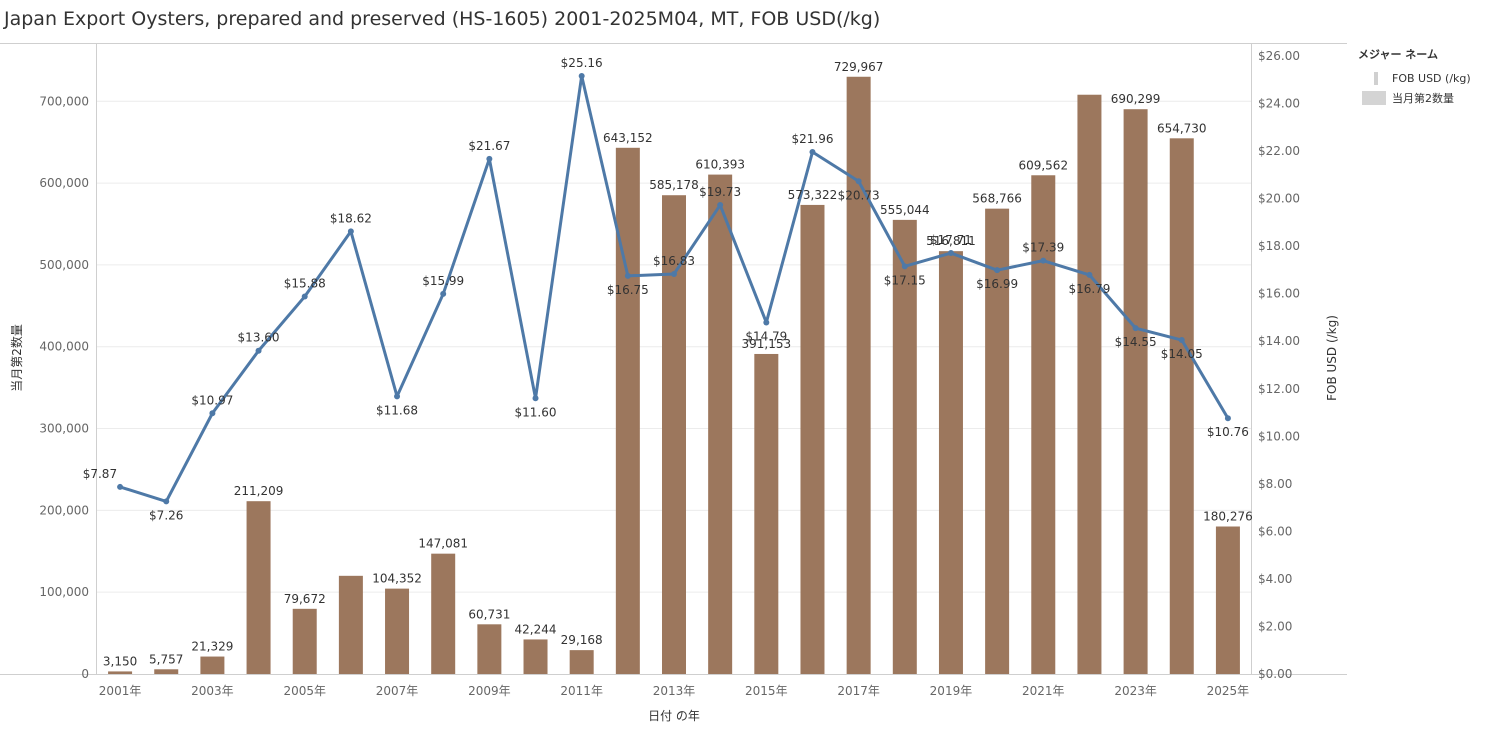  I want to click on y2-tick-label: $8.00, so click(1275, 484).